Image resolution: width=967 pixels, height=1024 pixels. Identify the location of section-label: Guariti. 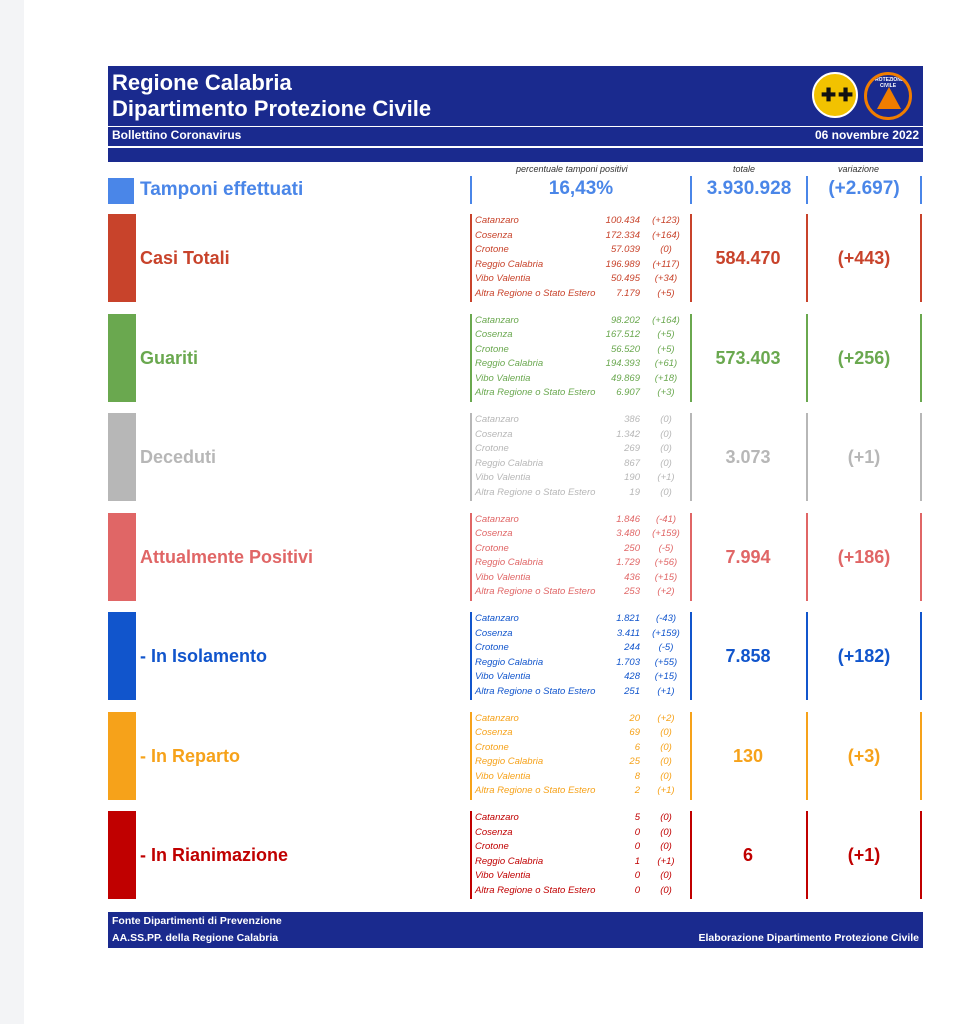
(169, 357).